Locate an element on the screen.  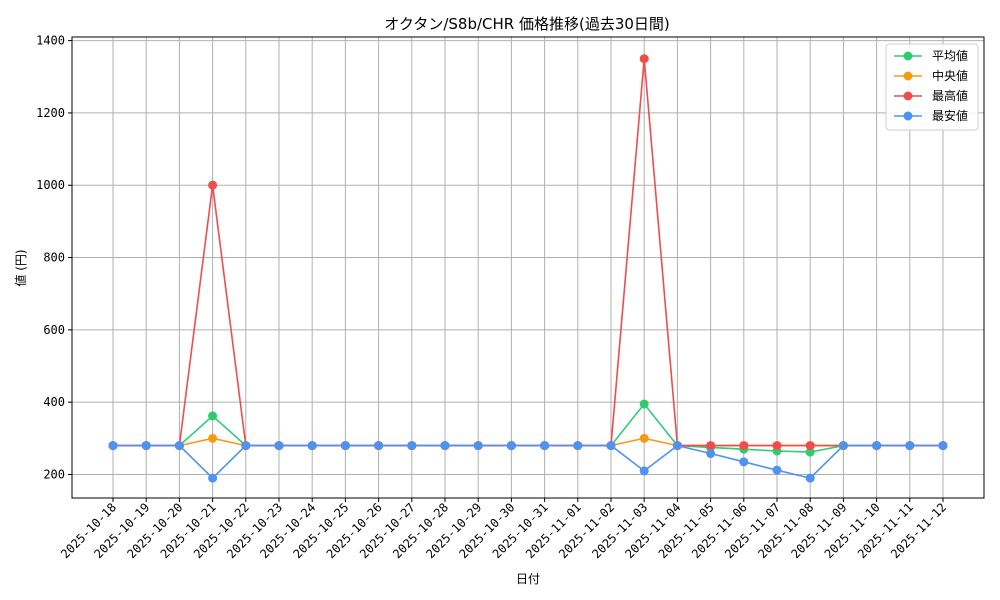
legend-item: 平均値 is located at coordinates (931, 55).